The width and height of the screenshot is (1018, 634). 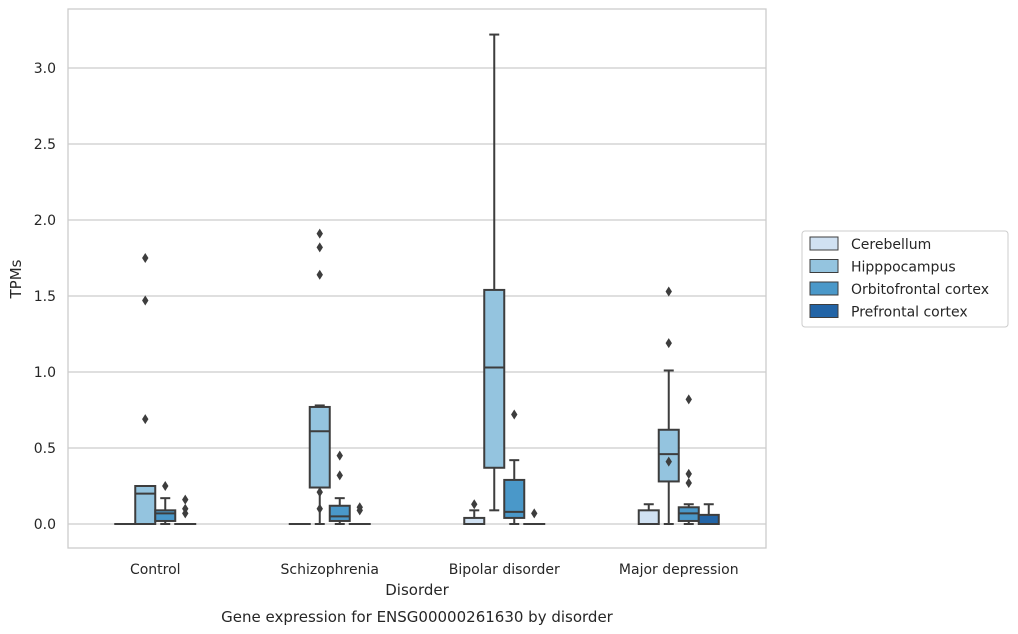 I want to click on x-tick-label: Schizophrenia, so click(x=330, y=570).